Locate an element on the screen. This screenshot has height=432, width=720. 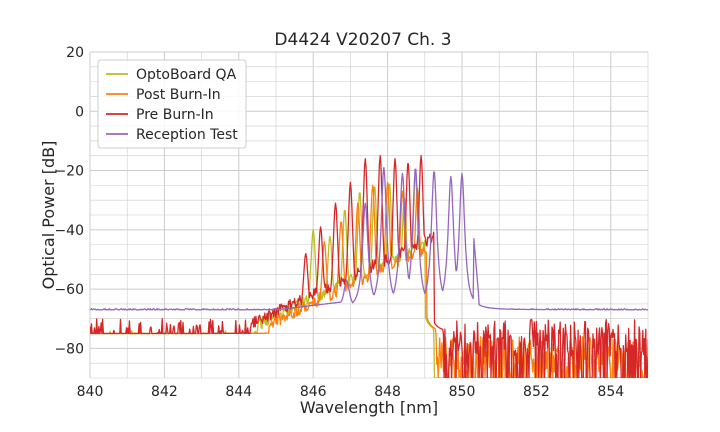
y-tick-label: −80 is located at coordinates (69, 349).